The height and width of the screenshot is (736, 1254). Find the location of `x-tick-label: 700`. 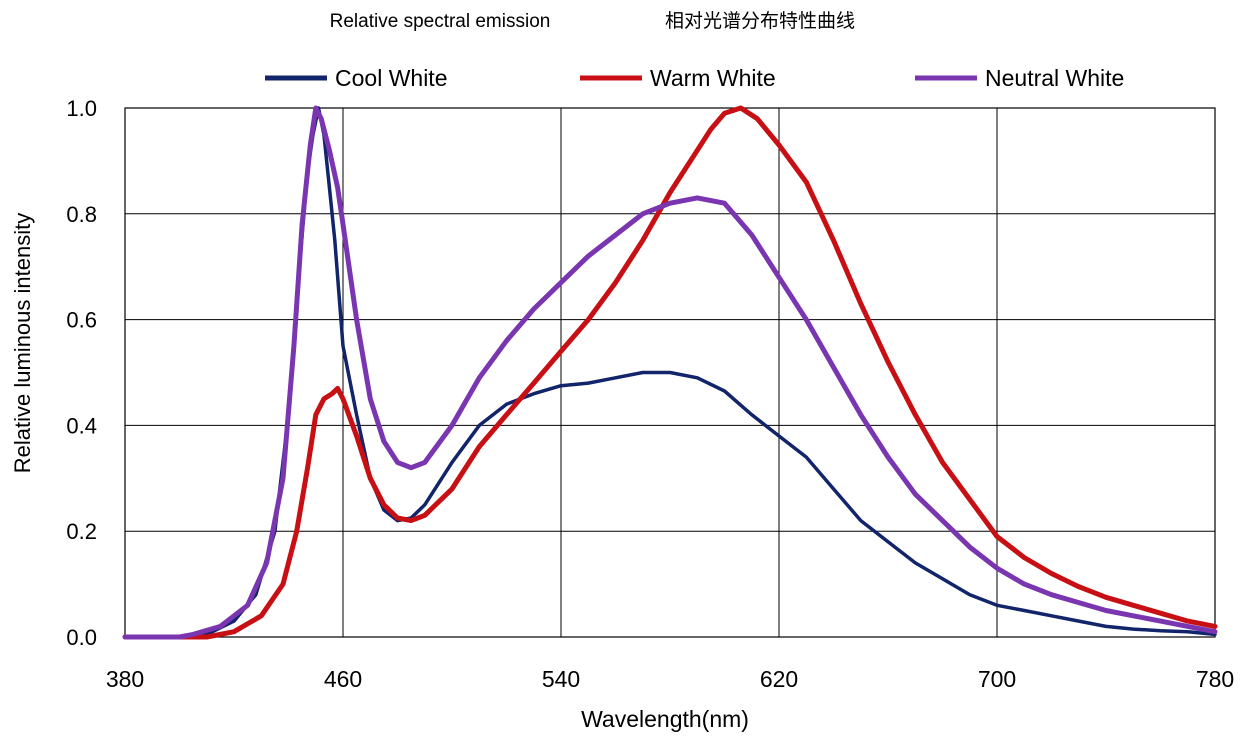

x-tick-label: 700 is located at coordinates (997, 679).